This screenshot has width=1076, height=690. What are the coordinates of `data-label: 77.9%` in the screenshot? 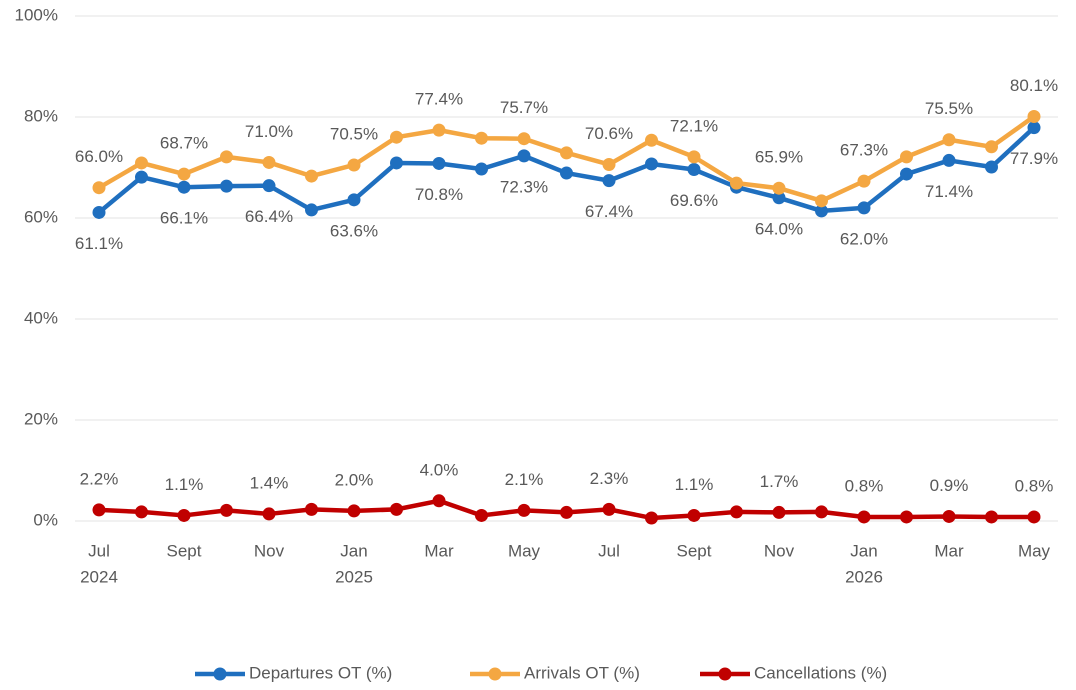 It's located at (1034, 158).